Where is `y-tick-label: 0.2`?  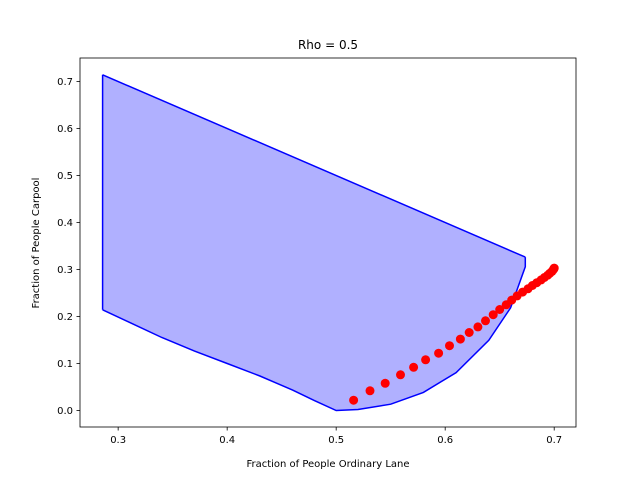
y-tick-label: 0.2 is located at coordinates (65, 317).